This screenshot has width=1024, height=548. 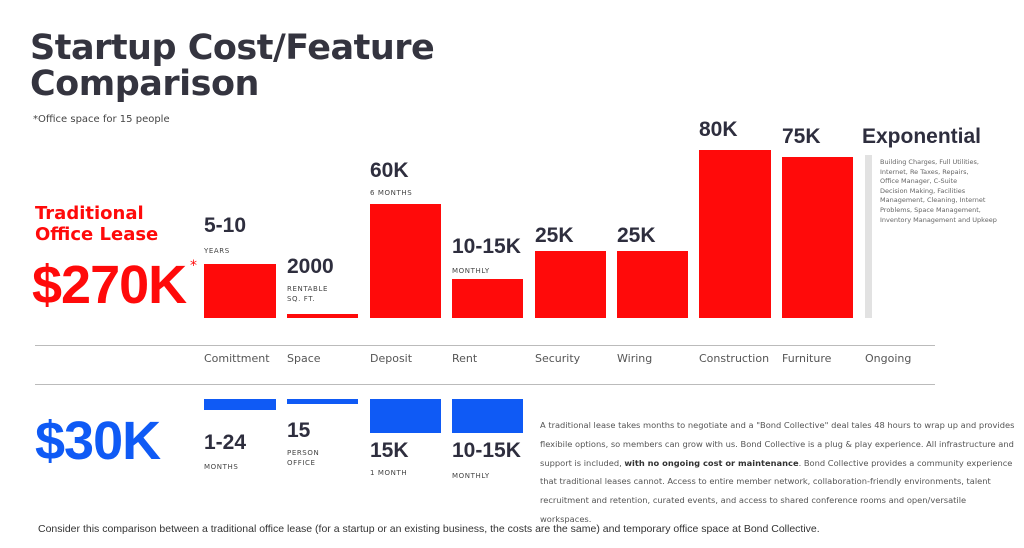 I want to click on detail-line: Office Manager, C-Suite, so click(x=919, y=181).